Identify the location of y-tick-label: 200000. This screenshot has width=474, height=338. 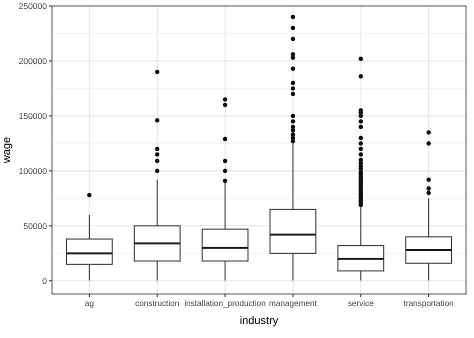
(33, 61).